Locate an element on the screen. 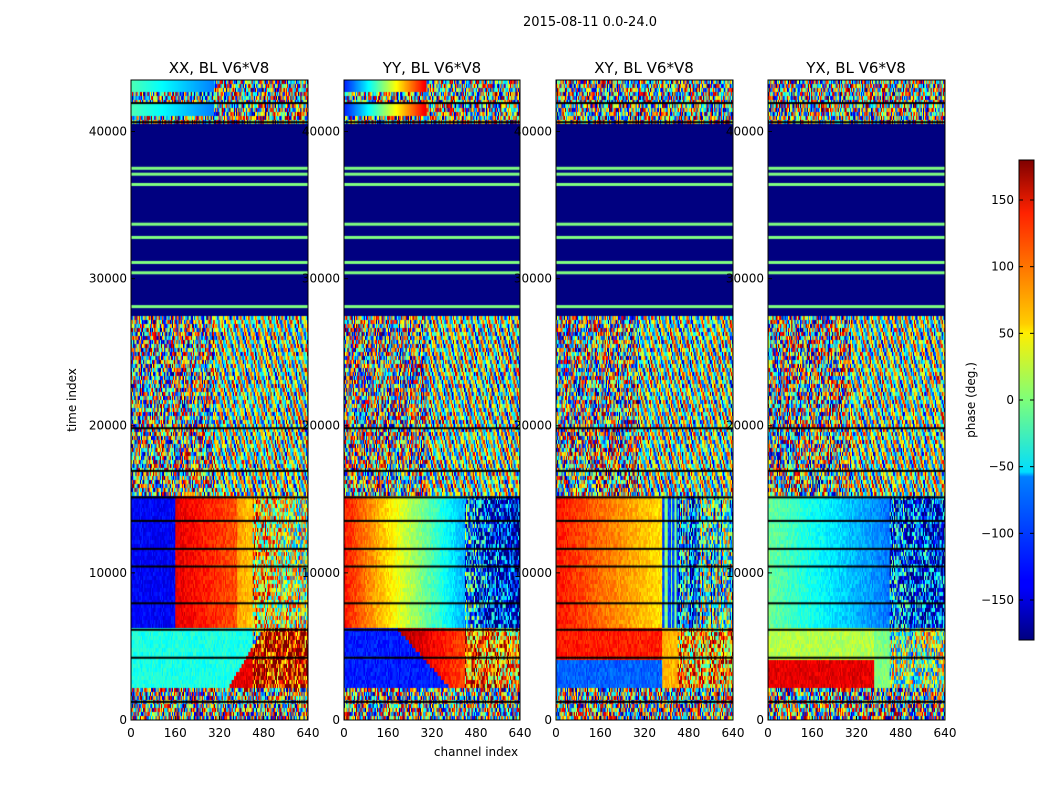  colorbar-tick-label: −100 is located at coordinates (997, 533).